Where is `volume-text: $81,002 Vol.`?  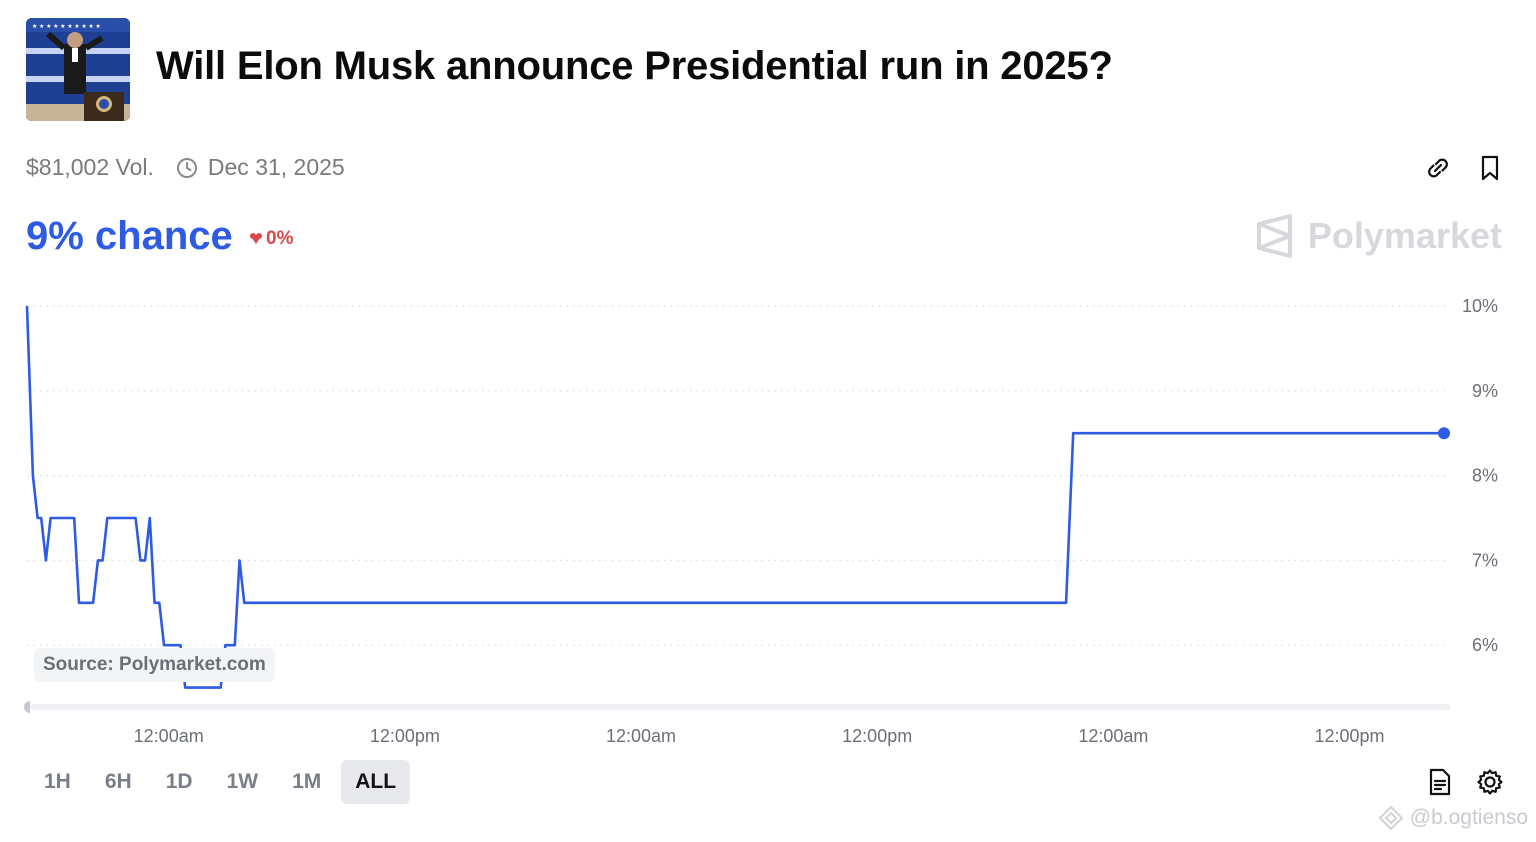
volume-text: $81,002 Vol. is located at coordinates (90, 167).